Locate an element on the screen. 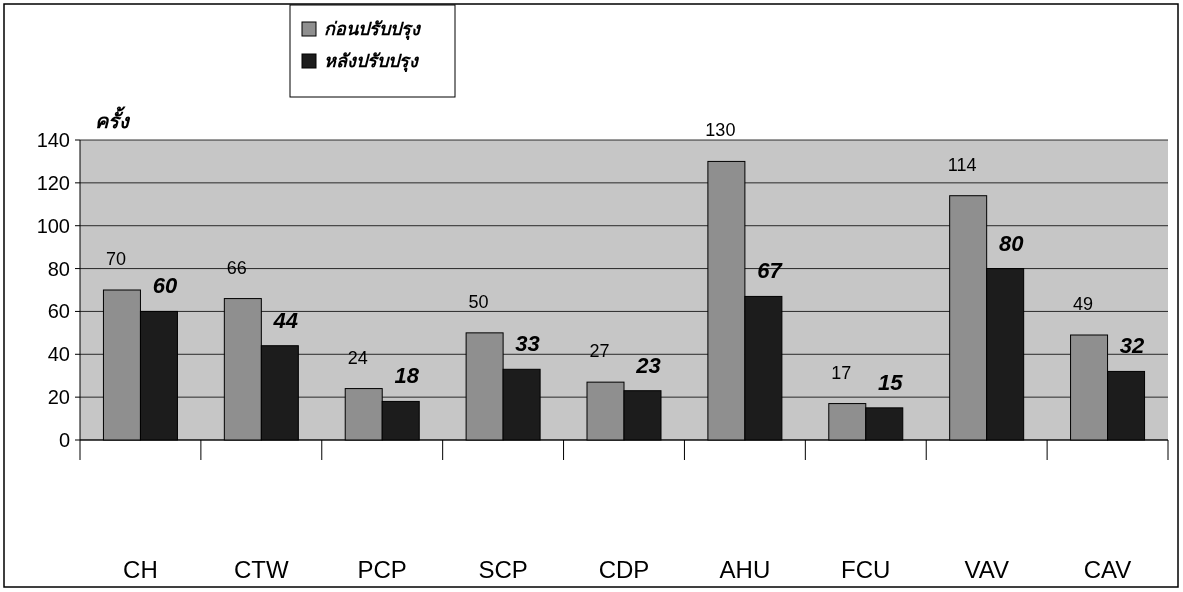 The height and width of the screenshot is (592, 1183). data-label: 130 is located at coordinates (720, 130).